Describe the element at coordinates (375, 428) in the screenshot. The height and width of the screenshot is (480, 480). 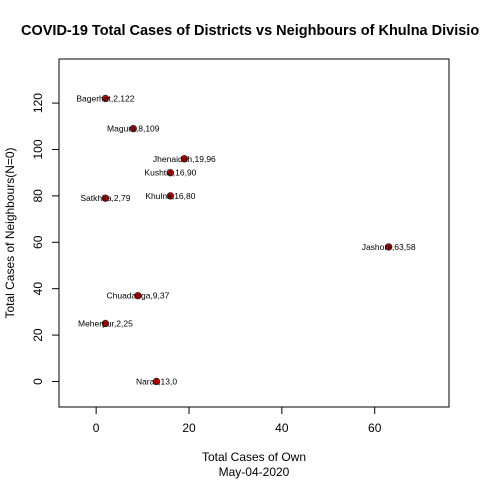
I see `x-tick-label: 60` at that location.